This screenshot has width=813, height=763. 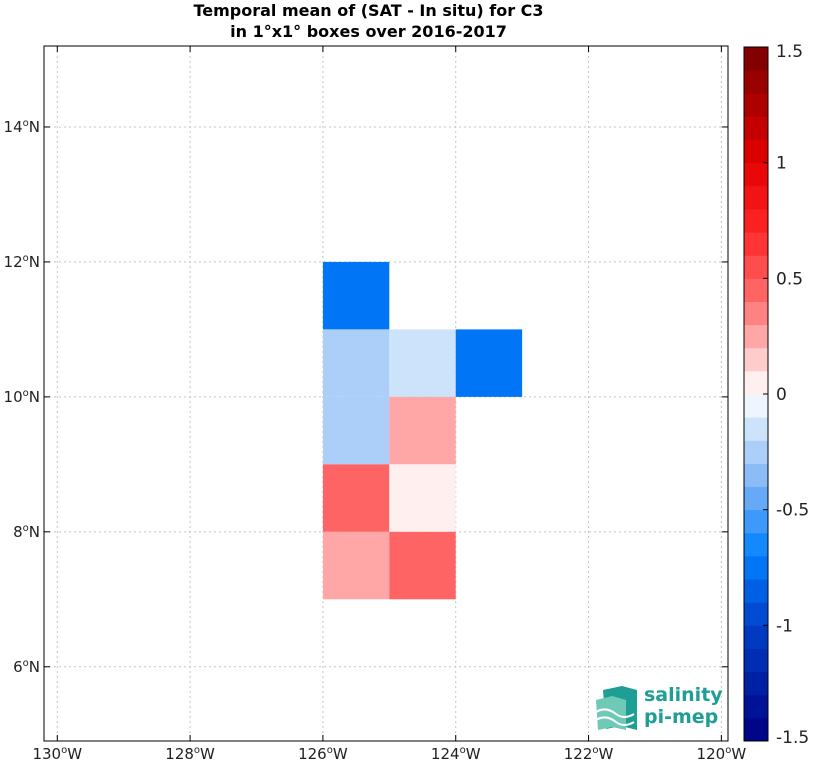 I want to click on colorbar-tick-label: 1.5, so click(x=789, y=52).